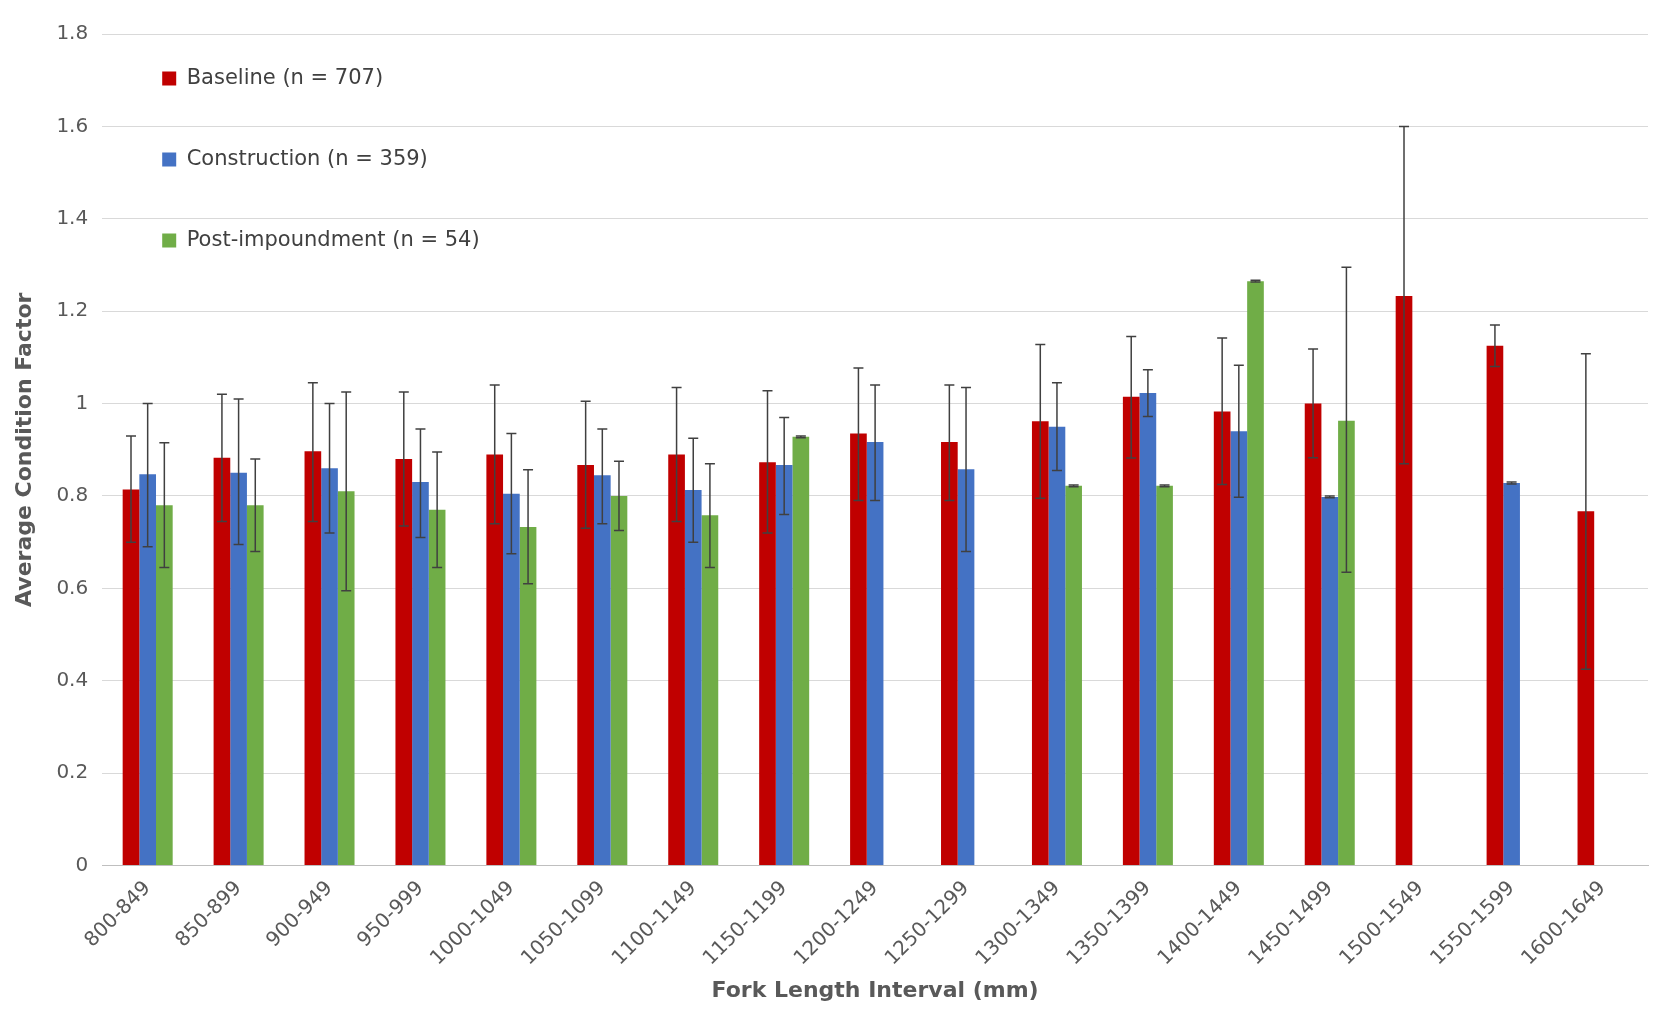 This screenshot has height=1021, width=1669. I want to click on legend-label: Baseline (n = 707), so click(285, 76).